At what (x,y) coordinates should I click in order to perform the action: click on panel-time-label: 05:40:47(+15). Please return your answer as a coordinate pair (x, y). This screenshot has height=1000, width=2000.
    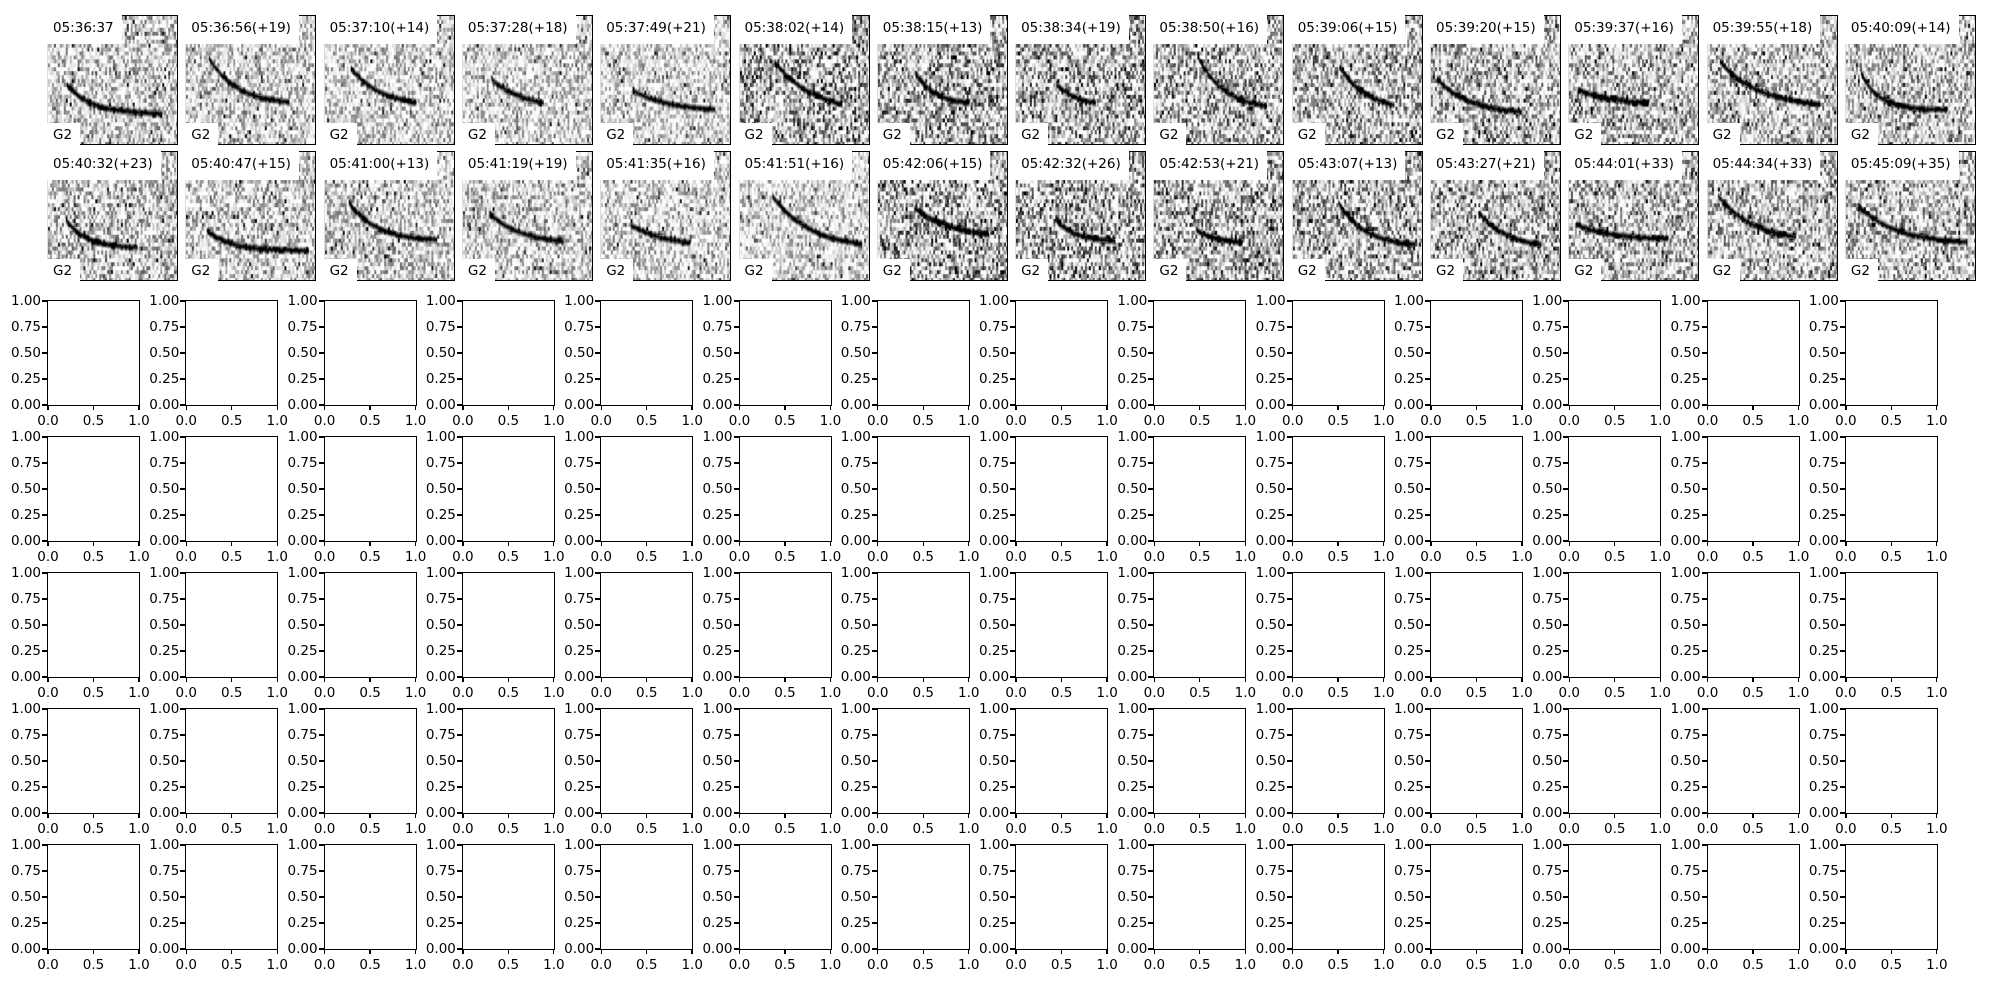
    Looking at the image, I should click on (242, 165).